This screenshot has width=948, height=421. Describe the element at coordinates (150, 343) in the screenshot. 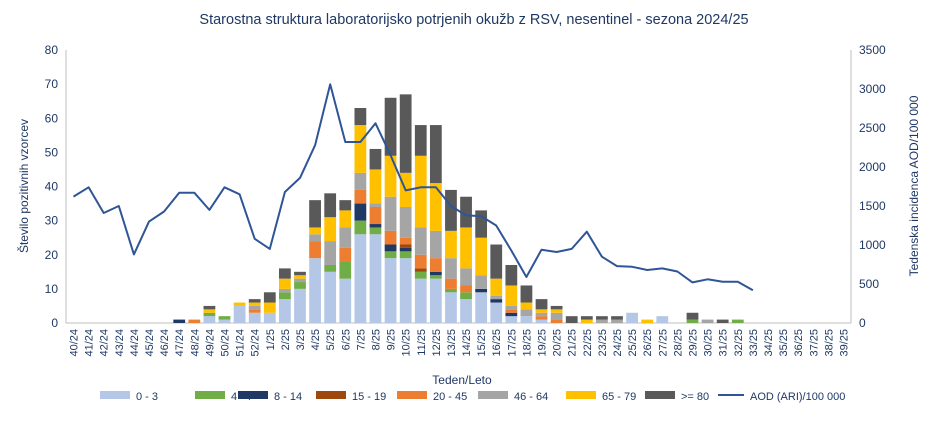

I see `x-tick-label: 45/24` at that location.